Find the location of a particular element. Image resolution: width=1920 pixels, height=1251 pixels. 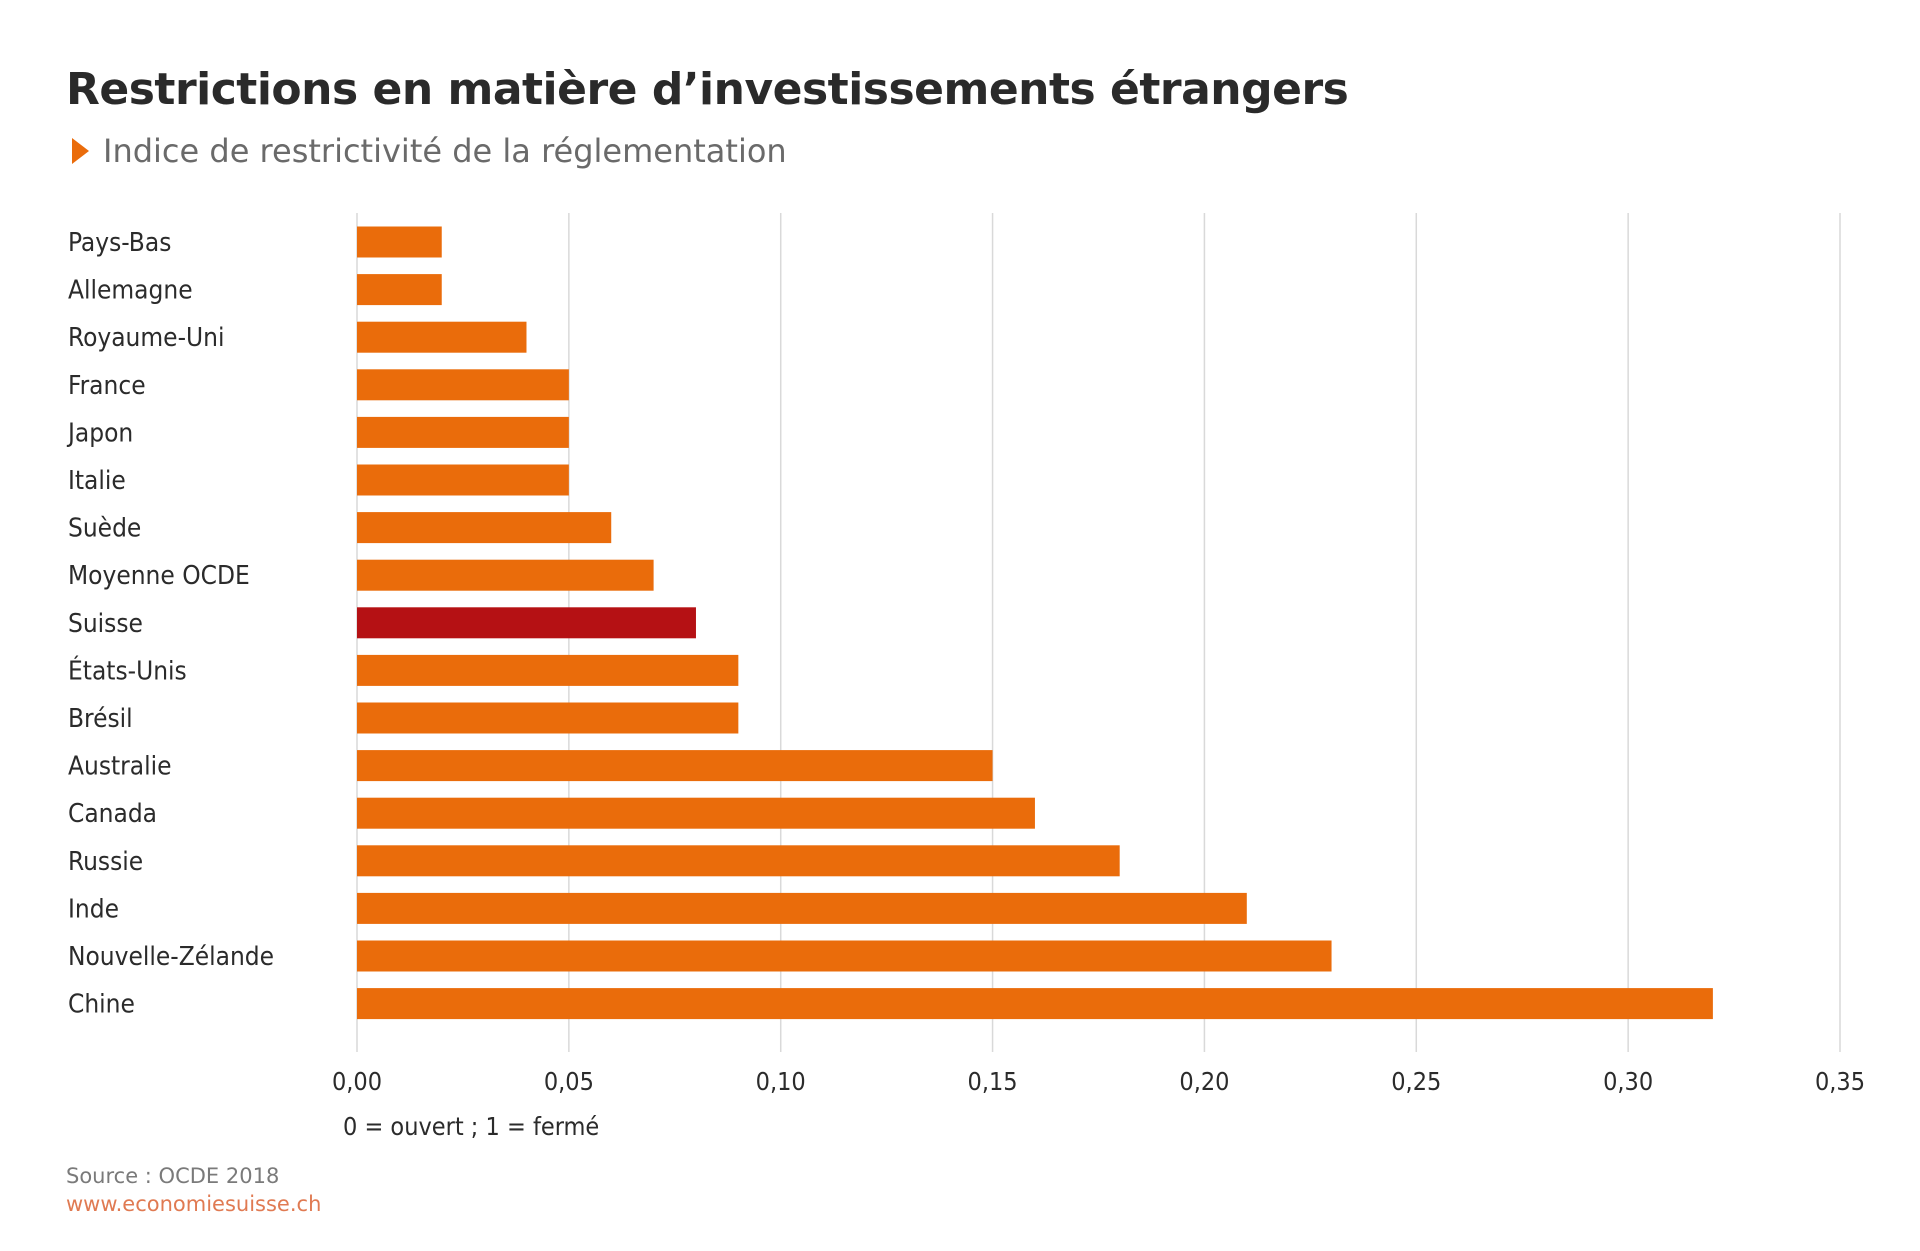

category-label: Australie is located at coordinates (120, 767).